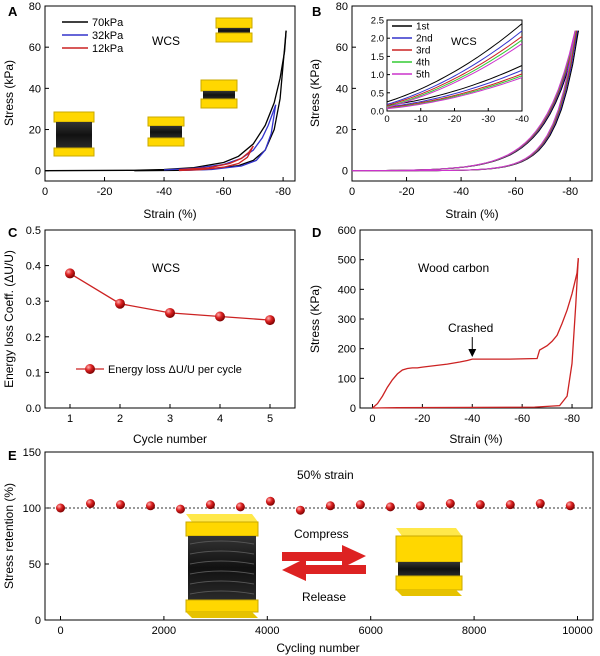 This screenshot has height=656, width=600. I want to click on panel-a-foam-lightly-compressed, so click(166, 131).